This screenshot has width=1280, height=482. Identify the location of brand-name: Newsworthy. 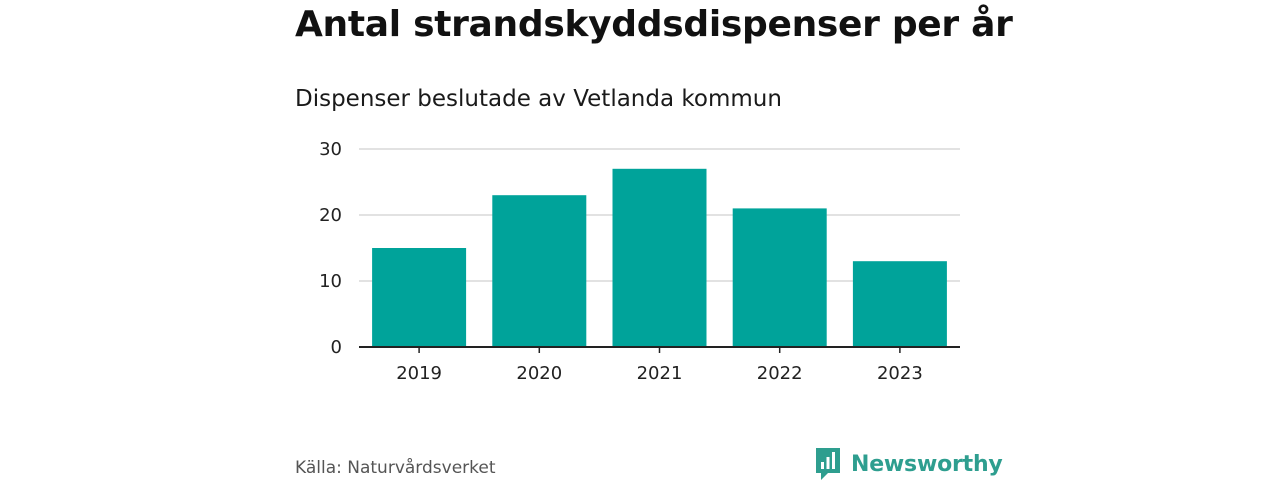
(927, 464).